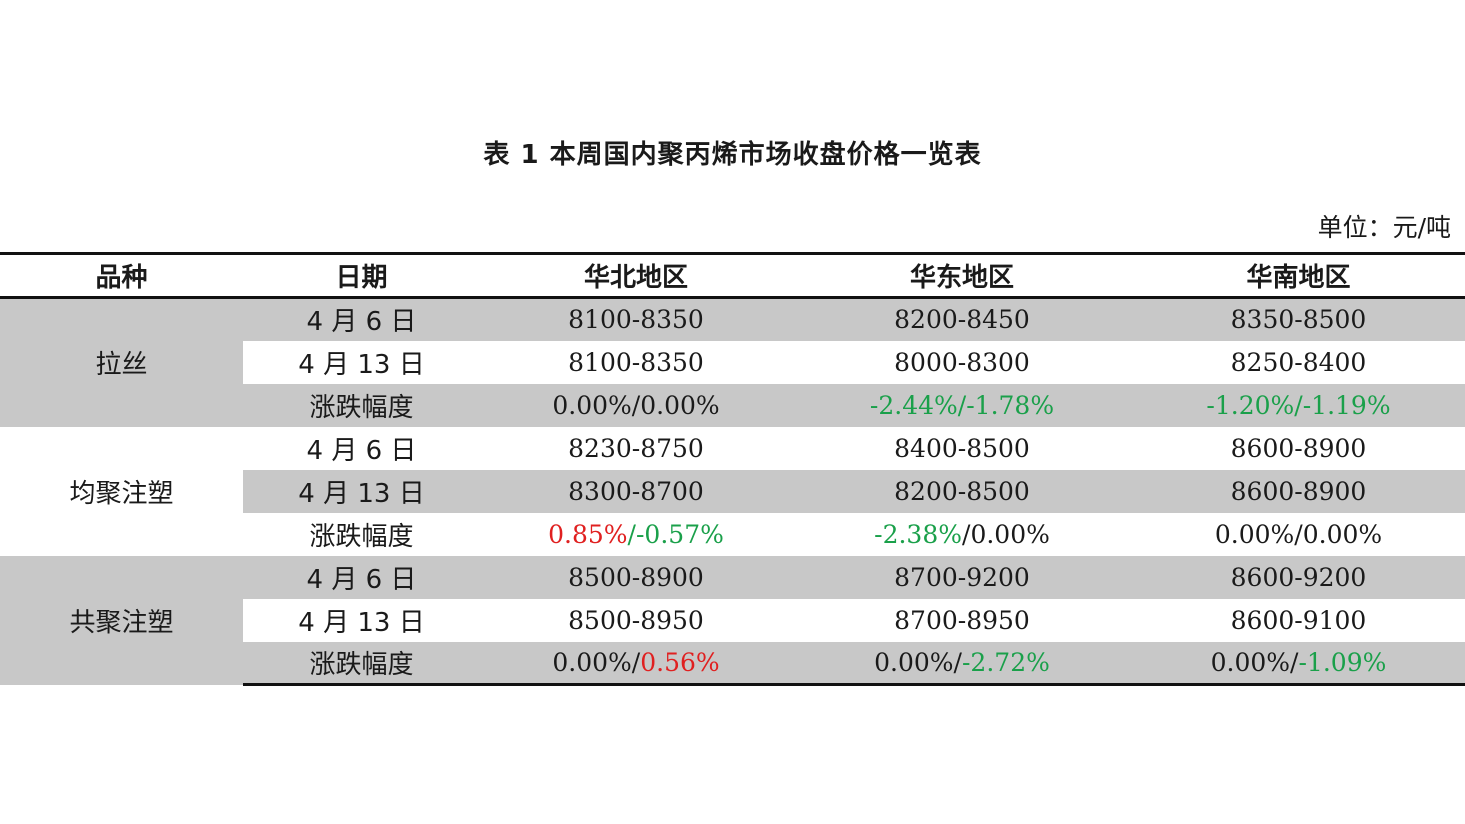 Image resolution: width=1465 pixels, height=824 pixels. I want to click on header-row: 品种 日期 华北地区 华东地区 华南地区, so click(732, 275).